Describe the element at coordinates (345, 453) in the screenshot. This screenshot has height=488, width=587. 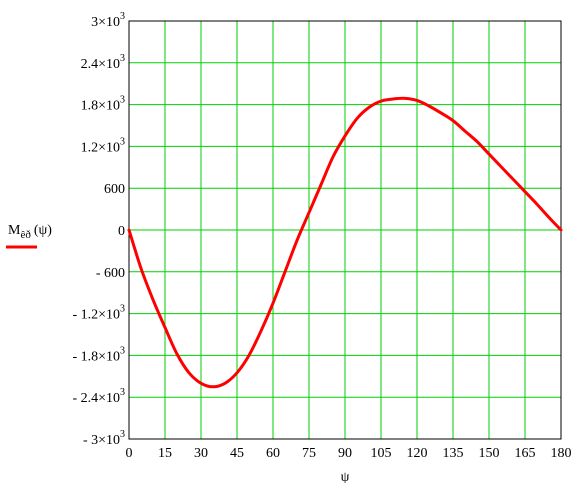
I see `x-tick-label-6: 90` at that location.